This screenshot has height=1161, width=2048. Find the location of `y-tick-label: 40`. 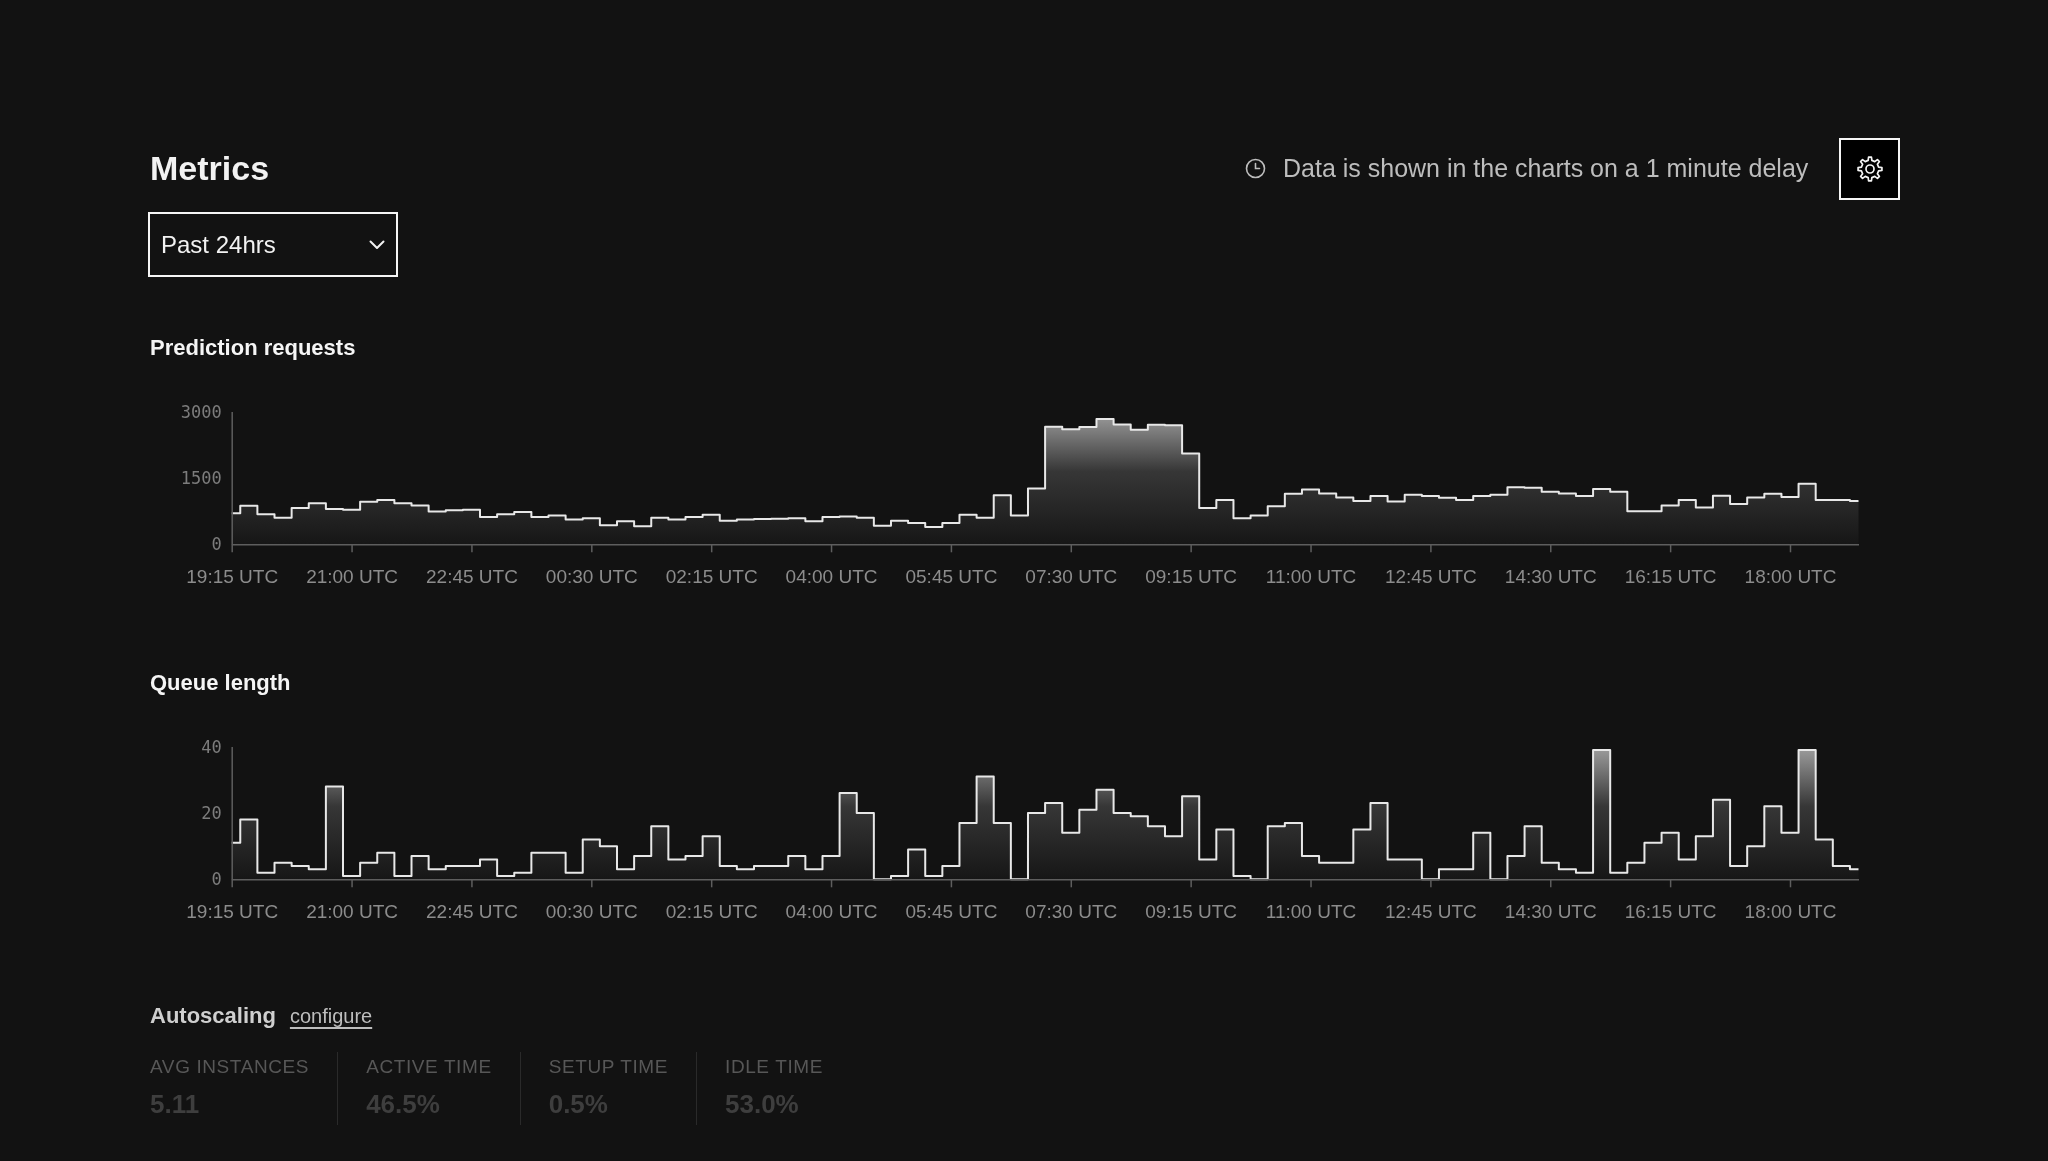

y-tick-label: 40 is located at coordinates (211, 746).